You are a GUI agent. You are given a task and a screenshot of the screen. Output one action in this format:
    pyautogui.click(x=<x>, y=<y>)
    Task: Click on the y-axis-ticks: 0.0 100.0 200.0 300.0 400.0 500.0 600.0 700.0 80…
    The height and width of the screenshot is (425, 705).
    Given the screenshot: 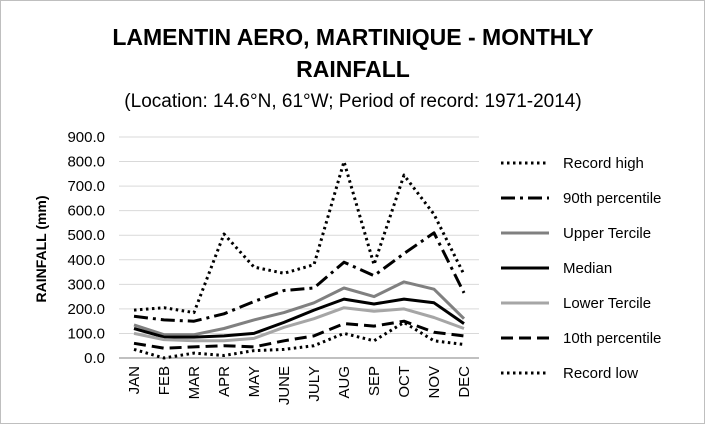 What is the action you would take?
    pyautogui.click(x=86, y=248)
    